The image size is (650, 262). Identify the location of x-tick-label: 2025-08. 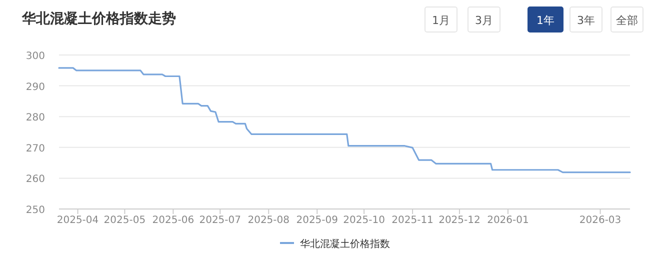
(269, 220).